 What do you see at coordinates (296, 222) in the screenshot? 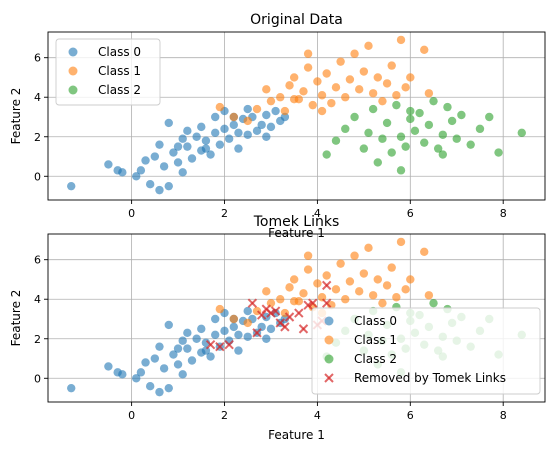
I see `chart-title: Tomek Links` at bounding box center [296, 222].